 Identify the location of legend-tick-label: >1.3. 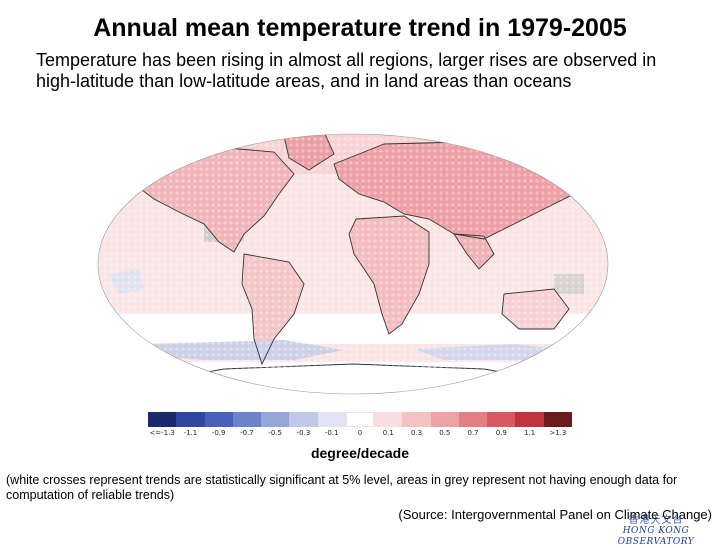
(558, 433).